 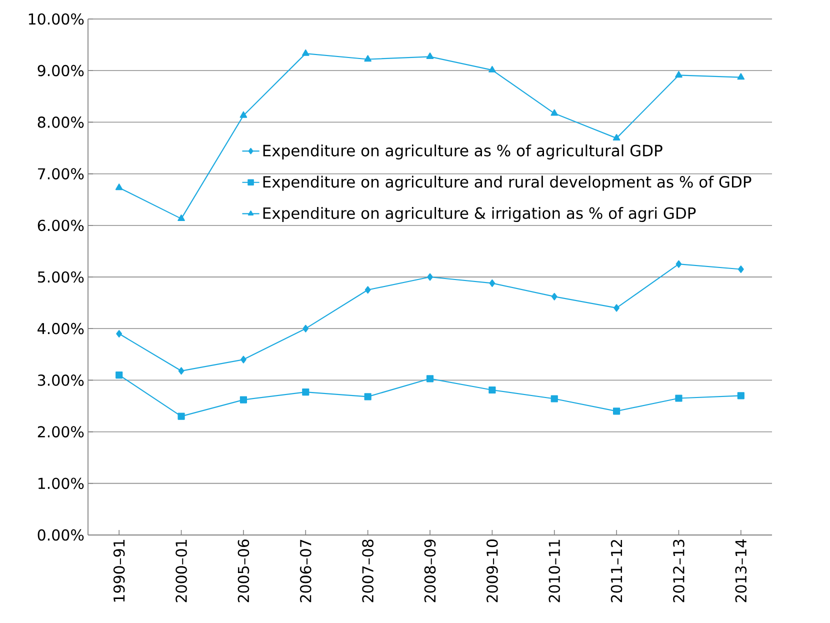 I want to click on x-tick-label: 2013–14, so click(x=741, y=570).